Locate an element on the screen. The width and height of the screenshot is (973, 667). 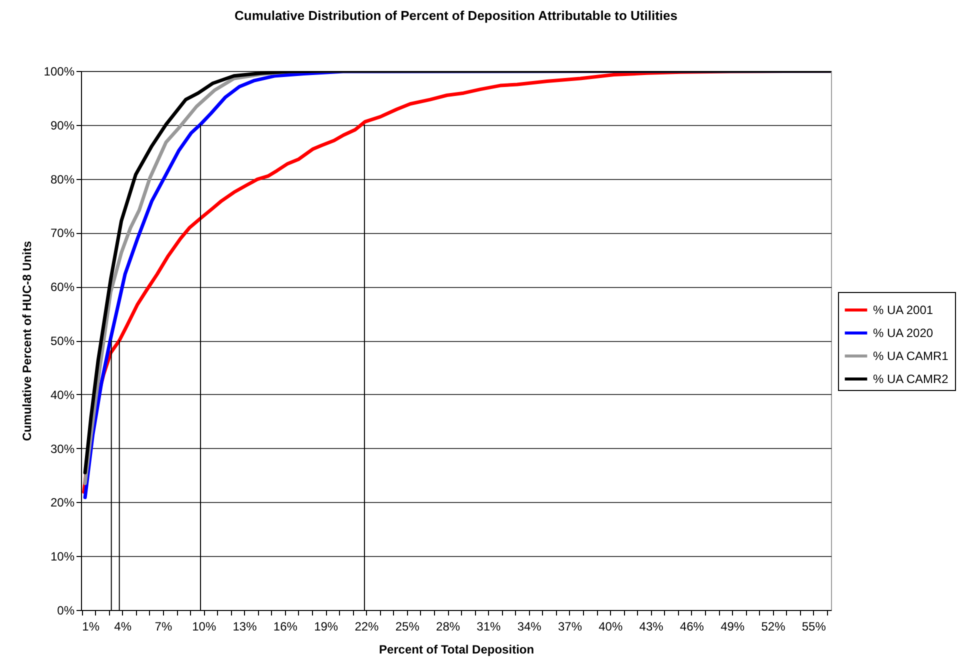
y-axis-title: Cumulative Percent of HUC-8 Units is located at coordinates (27, 341).